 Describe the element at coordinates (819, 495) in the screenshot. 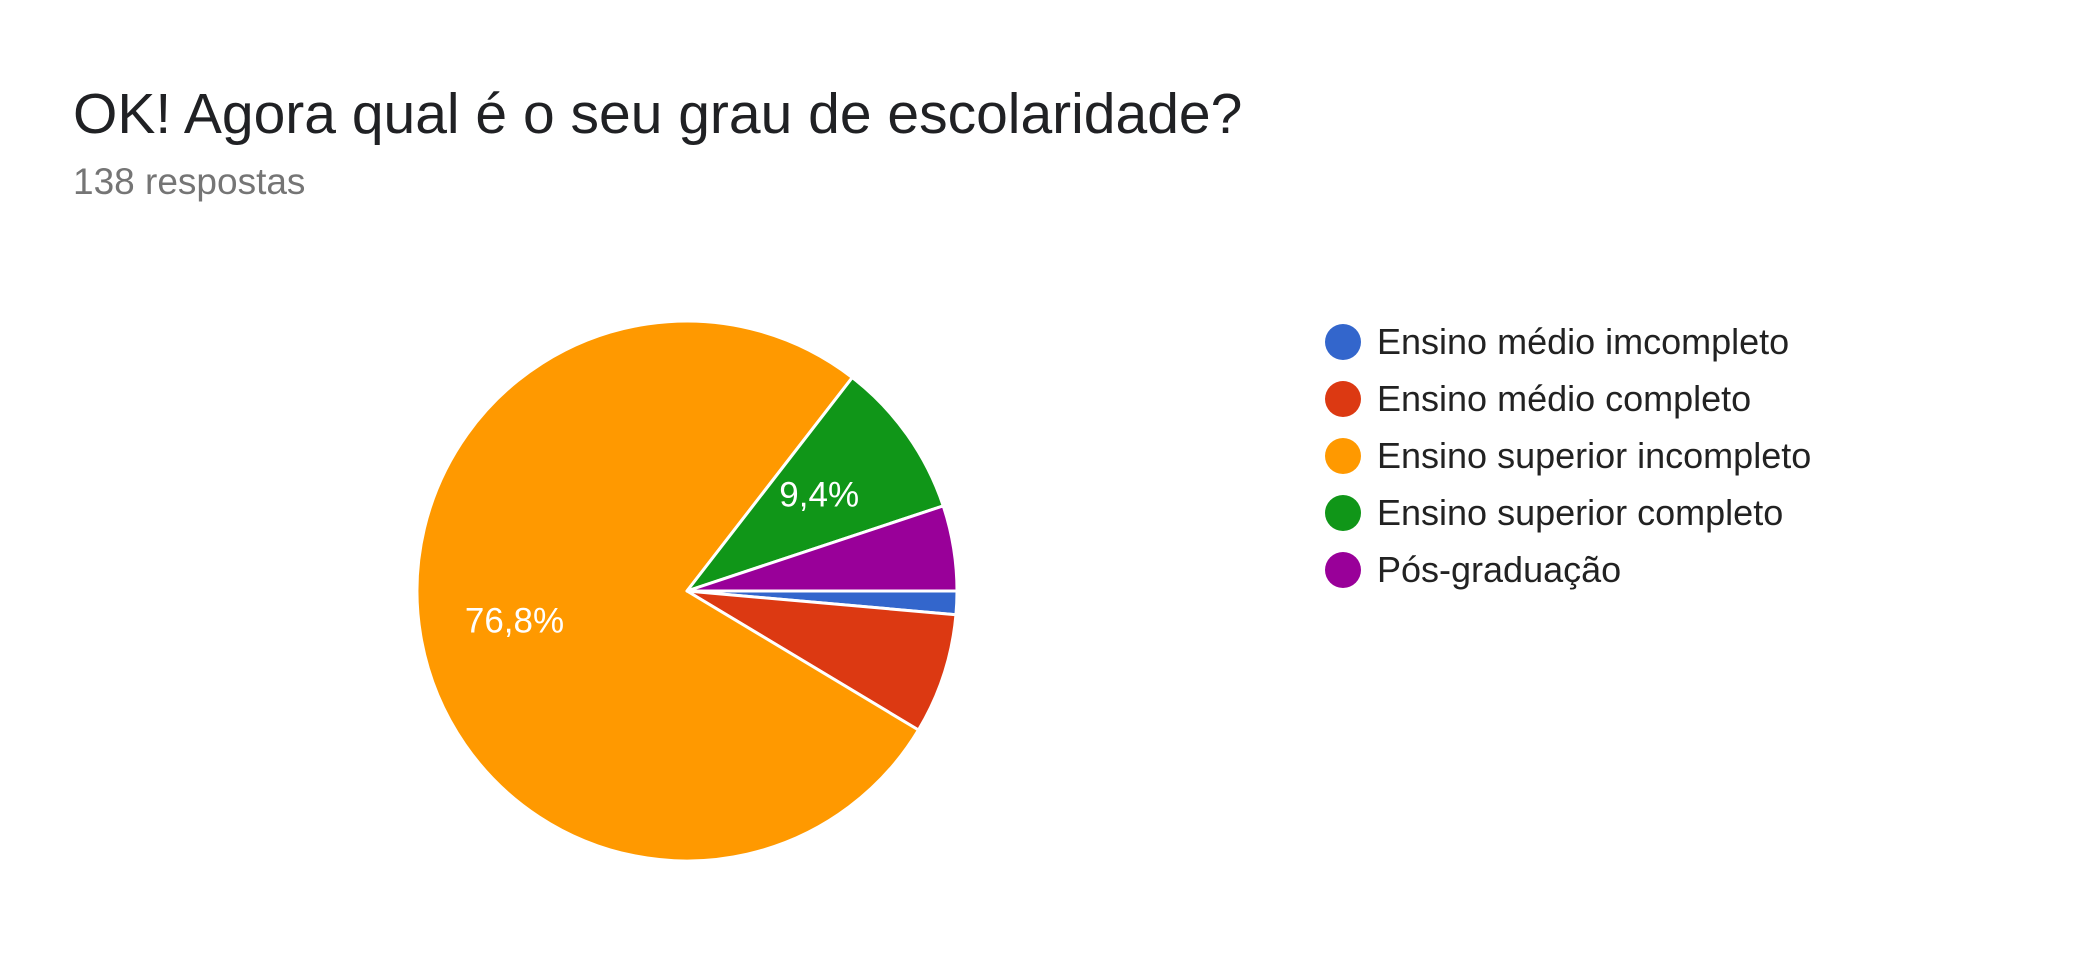

I see `pie-data-label: 9,4%` at that location.